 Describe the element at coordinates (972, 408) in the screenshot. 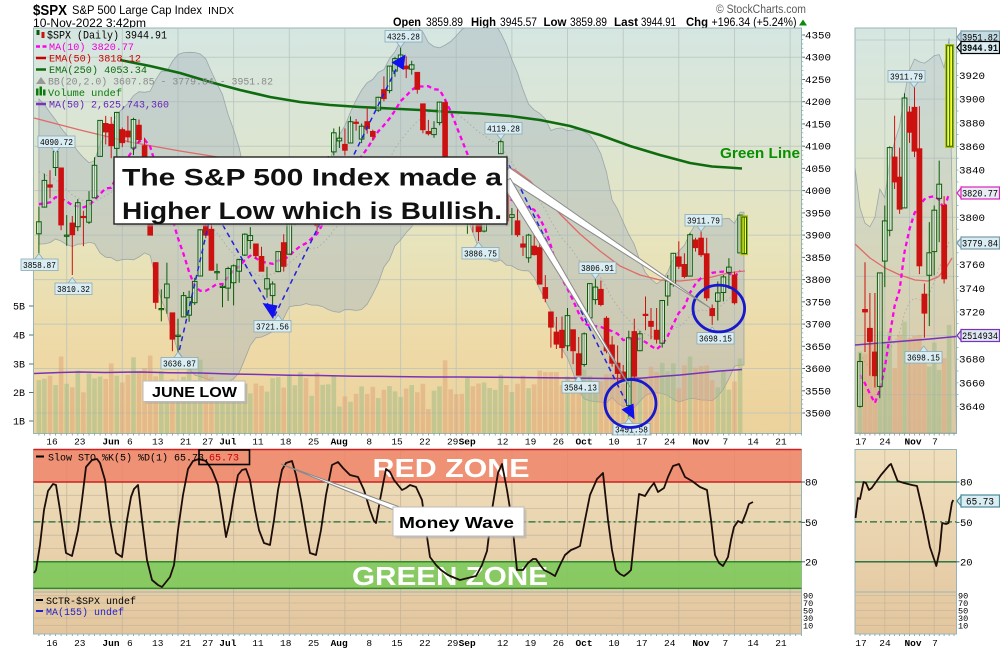

I see `svg-text: 3640` at that location.